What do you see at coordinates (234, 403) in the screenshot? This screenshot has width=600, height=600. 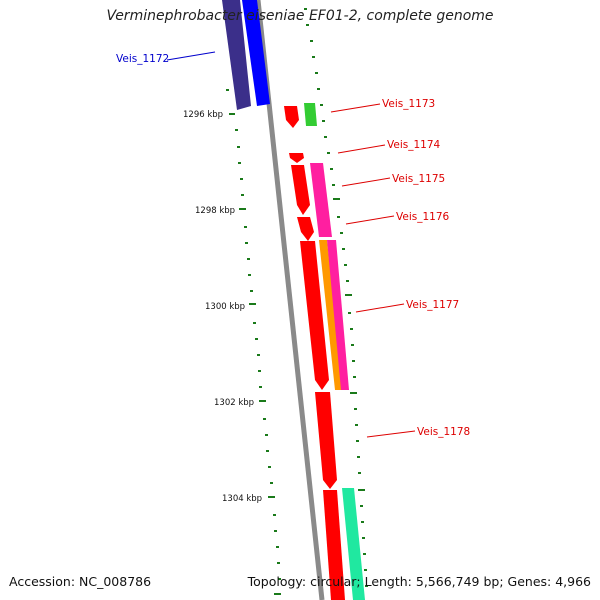 I see `tick-label-1302: 1302 kbp` at bounding box center [234, 403].